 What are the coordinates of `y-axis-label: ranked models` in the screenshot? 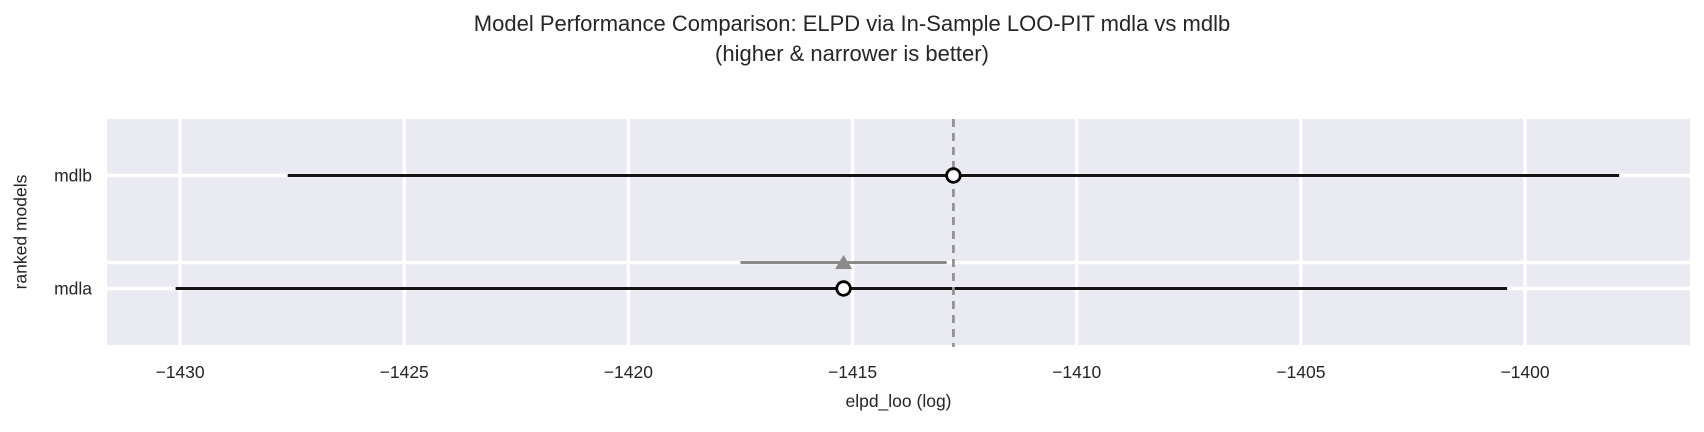 It's located at (20, 232).